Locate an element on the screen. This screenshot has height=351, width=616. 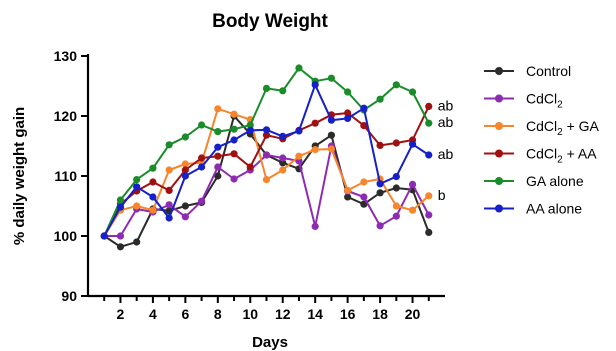
x-tick-label: 18 is located at coordinates (380, 314).